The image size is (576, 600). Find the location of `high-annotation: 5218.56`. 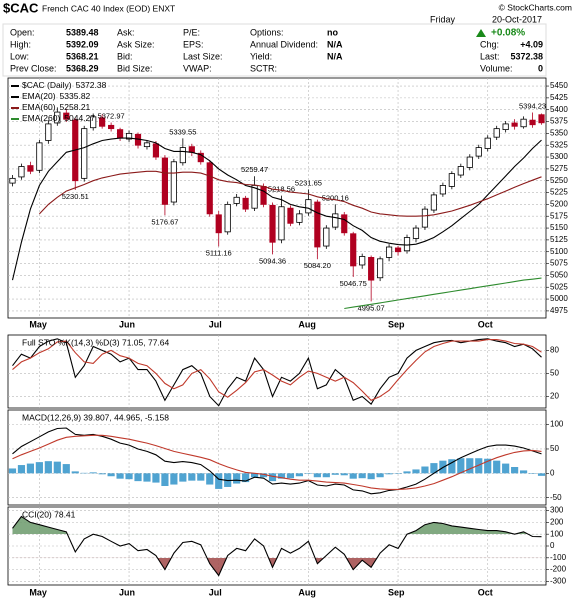

high-annotation: 5218.56 is located at coordinates (281, 189).